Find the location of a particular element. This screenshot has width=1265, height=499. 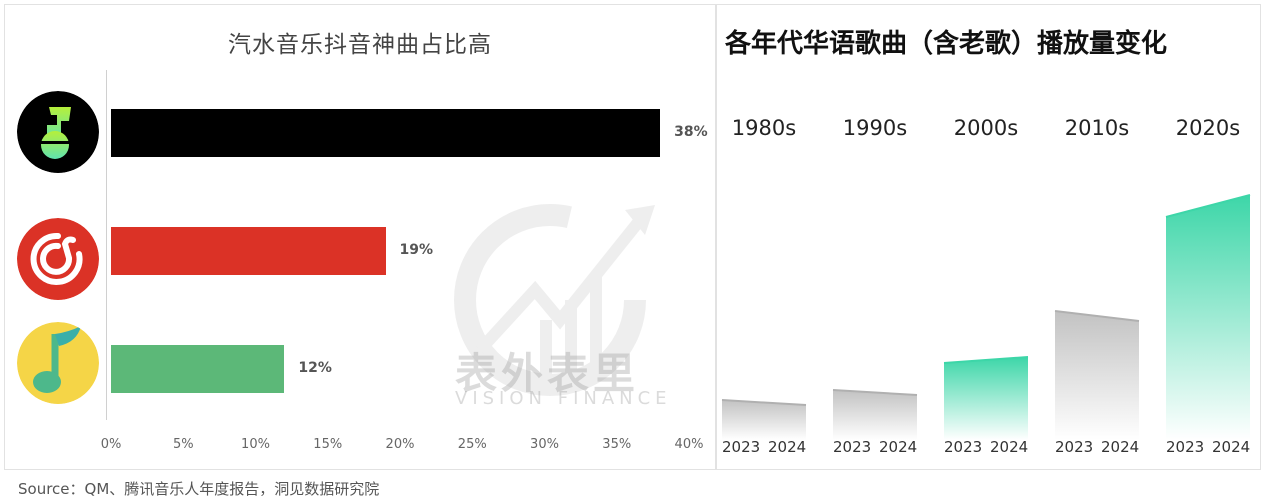

left-chart-title: 汽水音乐抖音神曲占比高 is located at coordinates (360, 45).